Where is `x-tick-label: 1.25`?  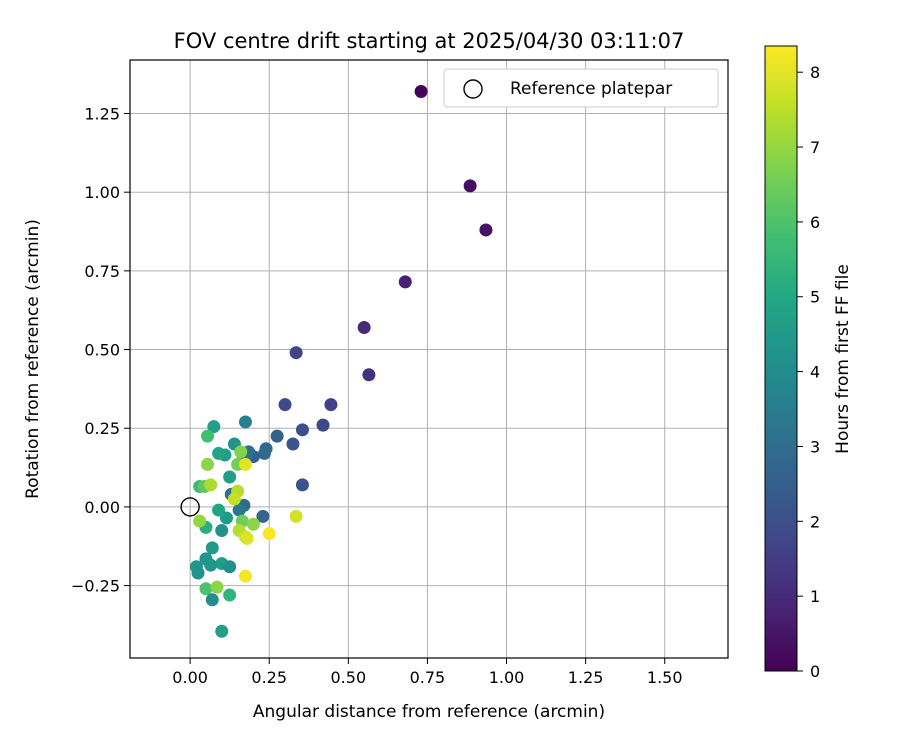 x-tick-label: 1.25 is located at coordinates (586, 677).